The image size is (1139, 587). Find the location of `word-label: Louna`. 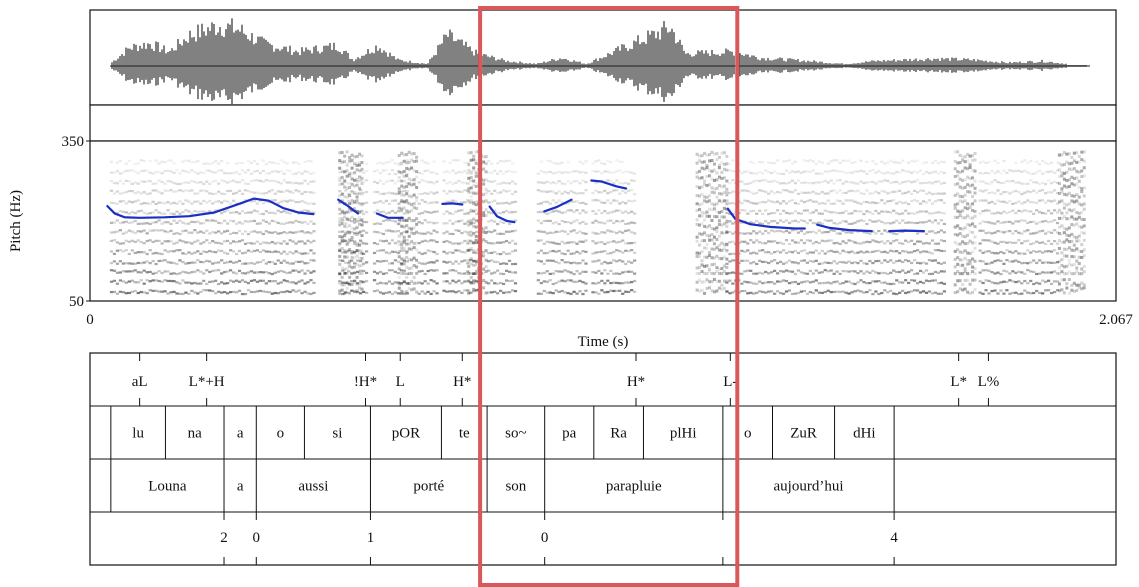

word-label: Louna is located at coordinates (167, 487).